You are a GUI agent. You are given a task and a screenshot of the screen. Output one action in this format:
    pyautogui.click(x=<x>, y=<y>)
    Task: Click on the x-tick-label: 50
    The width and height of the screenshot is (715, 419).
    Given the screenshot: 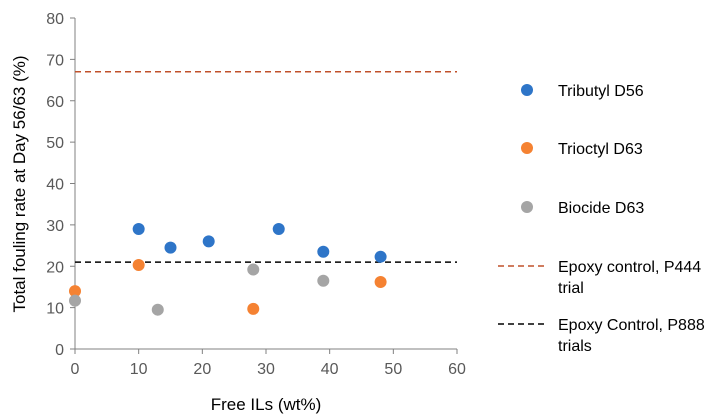 What is the action you would take?
    pyautogui.click(x=393, y=369)
    